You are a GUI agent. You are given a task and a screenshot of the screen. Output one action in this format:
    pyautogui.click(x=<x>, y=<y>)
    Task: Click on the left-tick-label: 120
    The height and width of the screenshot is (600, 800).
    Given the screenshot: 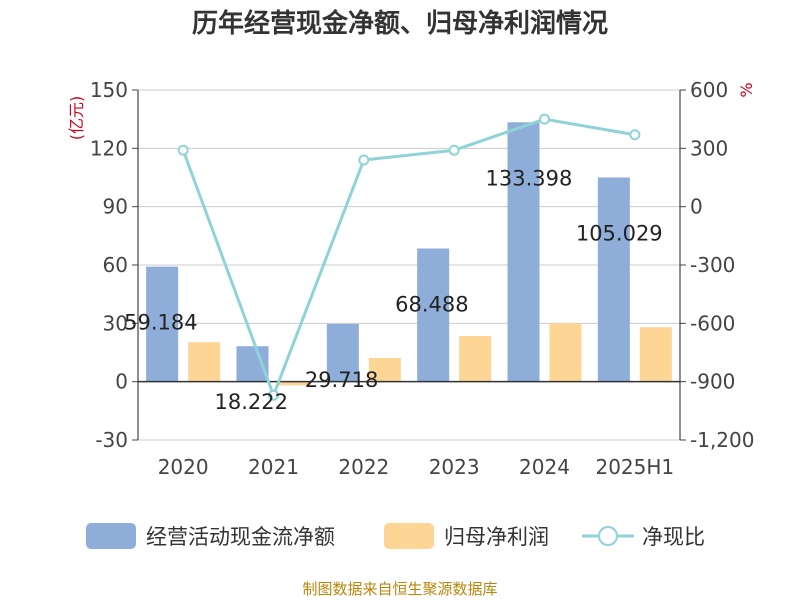 What is the action you would take?
    pyautogui.click(x=109, y=148)
    